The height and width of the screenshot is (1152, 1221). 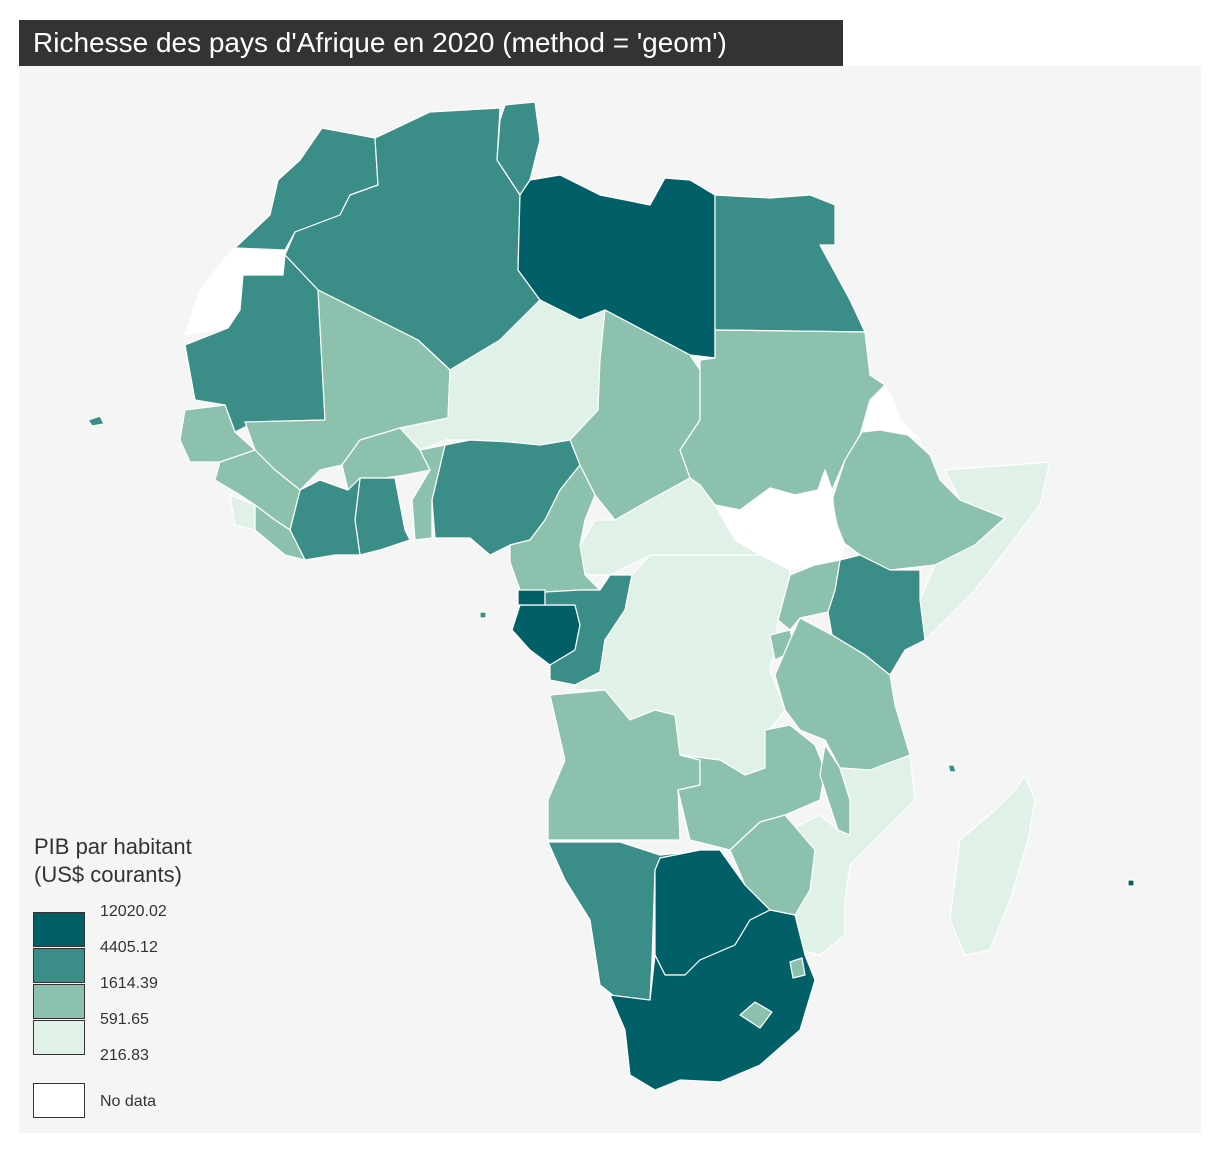 What do you see at coordinates (756, 1015) in the screenshot?
I see `country-lesotho` at bounding box center [756, 1015].